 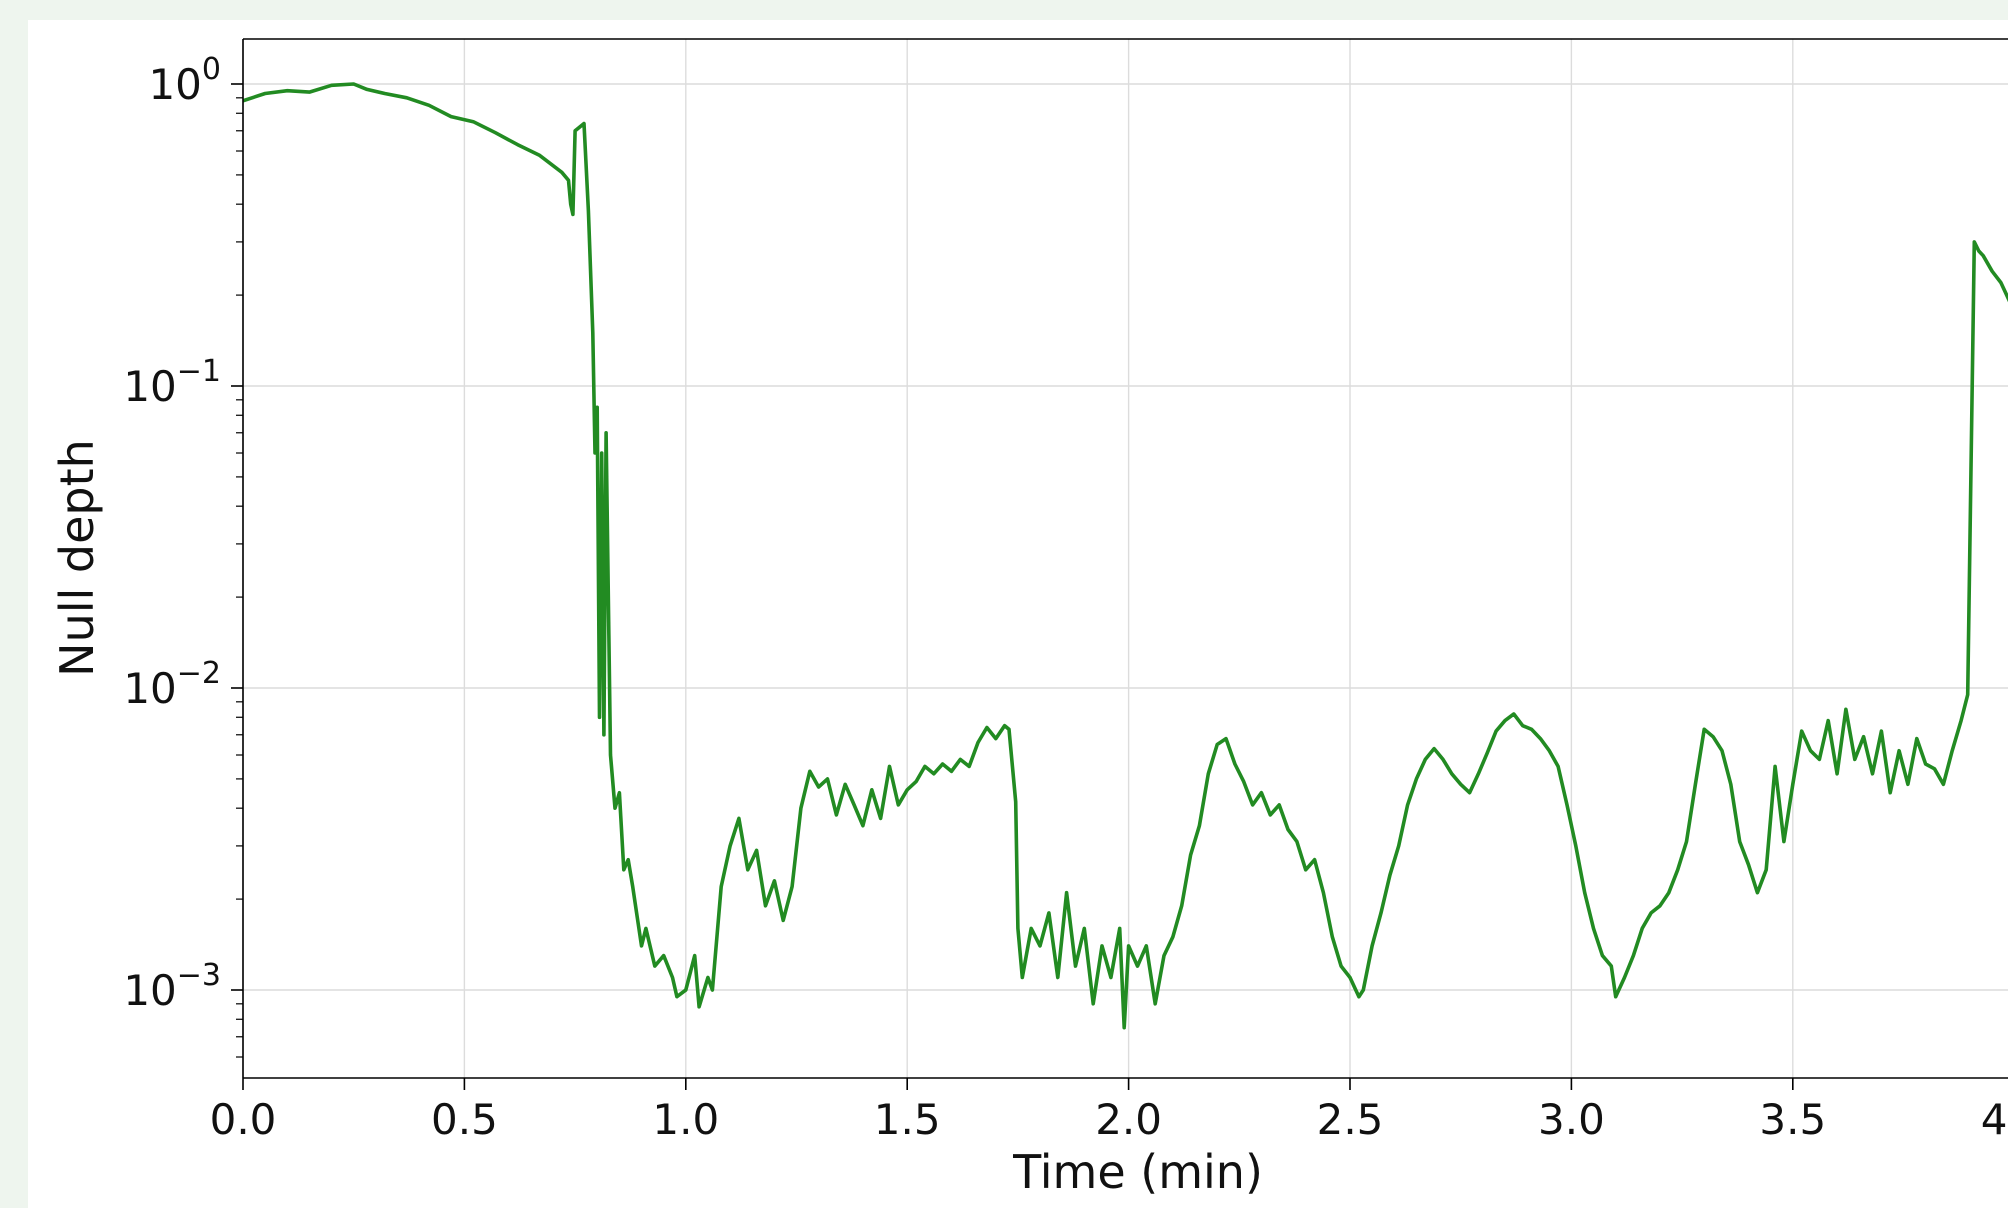 I want to click on x-tick-label: 3.5, so click(x=1792, y=1119).